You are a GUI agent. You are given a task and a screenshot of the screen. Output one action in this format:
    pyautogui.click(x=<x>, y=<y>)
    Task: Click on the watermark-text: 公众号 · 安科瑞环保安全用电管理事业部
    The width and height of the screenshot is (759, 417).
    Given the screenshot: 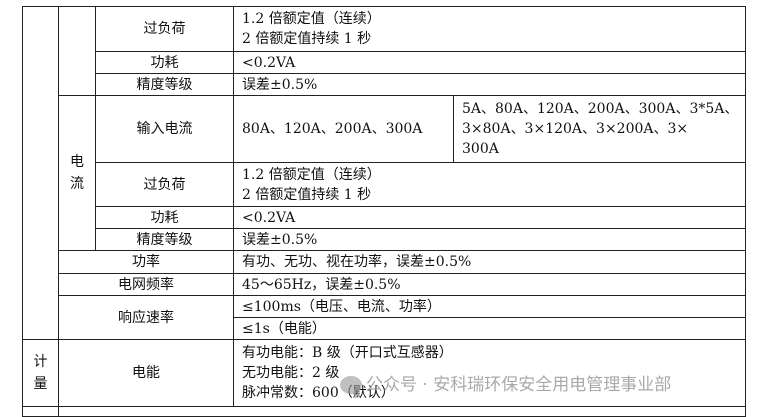 What is the action you would take?
    pyautogui.click(x=519, y=385)
    